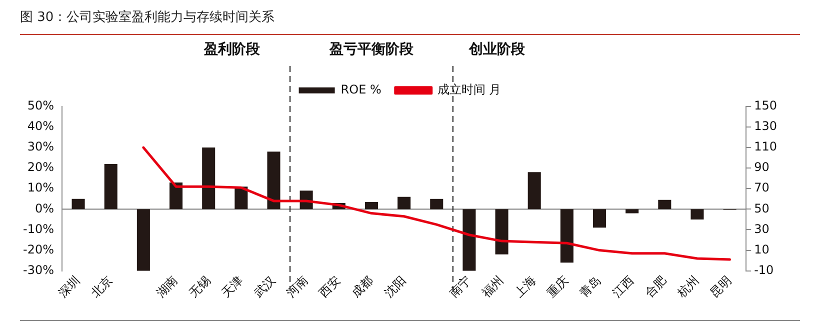 Image resolution: width=820 pixels, height=326 pixels. What do you see at coordinates (166, 286) in the screenshot?
I see `x-tick-label: 湖南` at bounding box center [166, 286].